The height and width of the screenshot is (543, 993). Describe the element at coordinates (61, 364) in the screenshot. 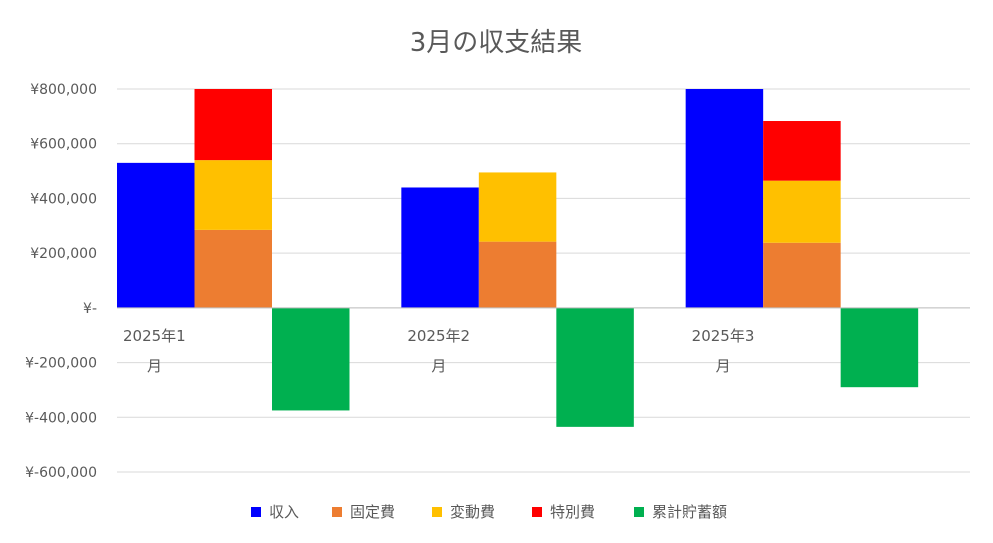

I see `y-tick-label: ¥-200,000` at that location.